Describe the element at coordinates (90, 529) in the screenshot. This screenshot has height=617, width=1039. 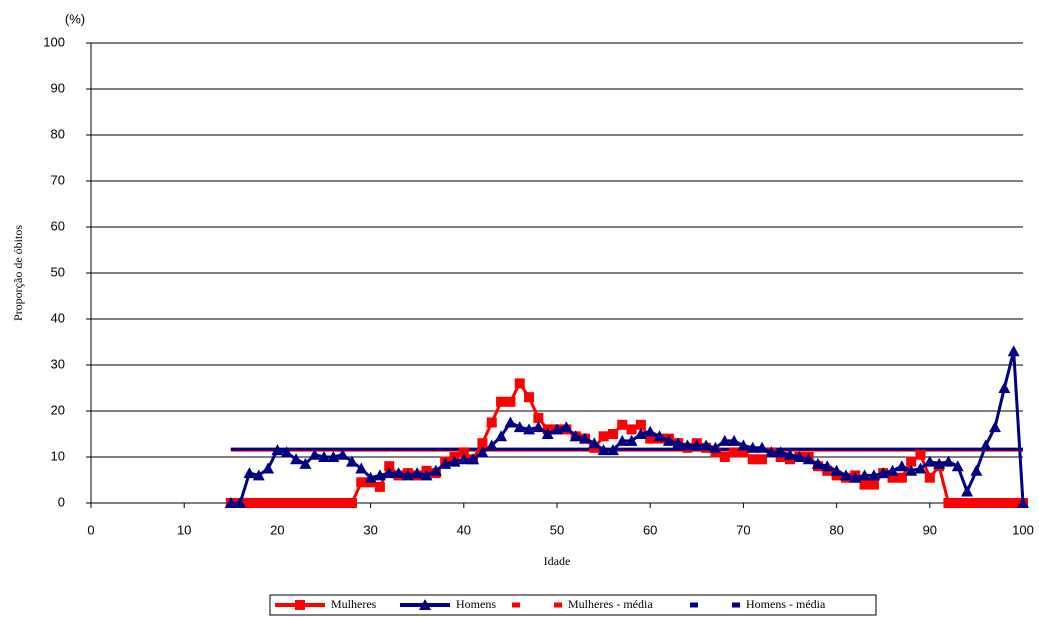
I see `x-tick-label: 0` at that location.